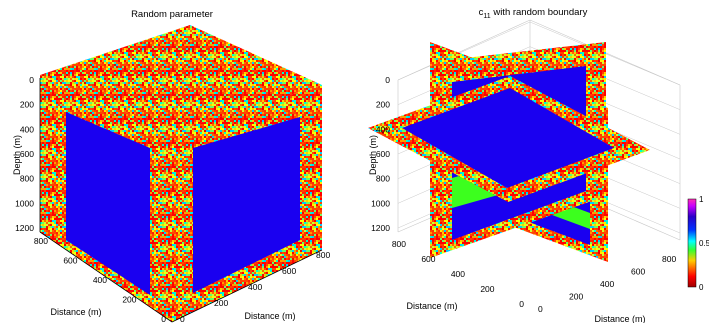 This screenshot has width=709, height=323. I want to click on colorbar: 10.50, so click(698, 243).